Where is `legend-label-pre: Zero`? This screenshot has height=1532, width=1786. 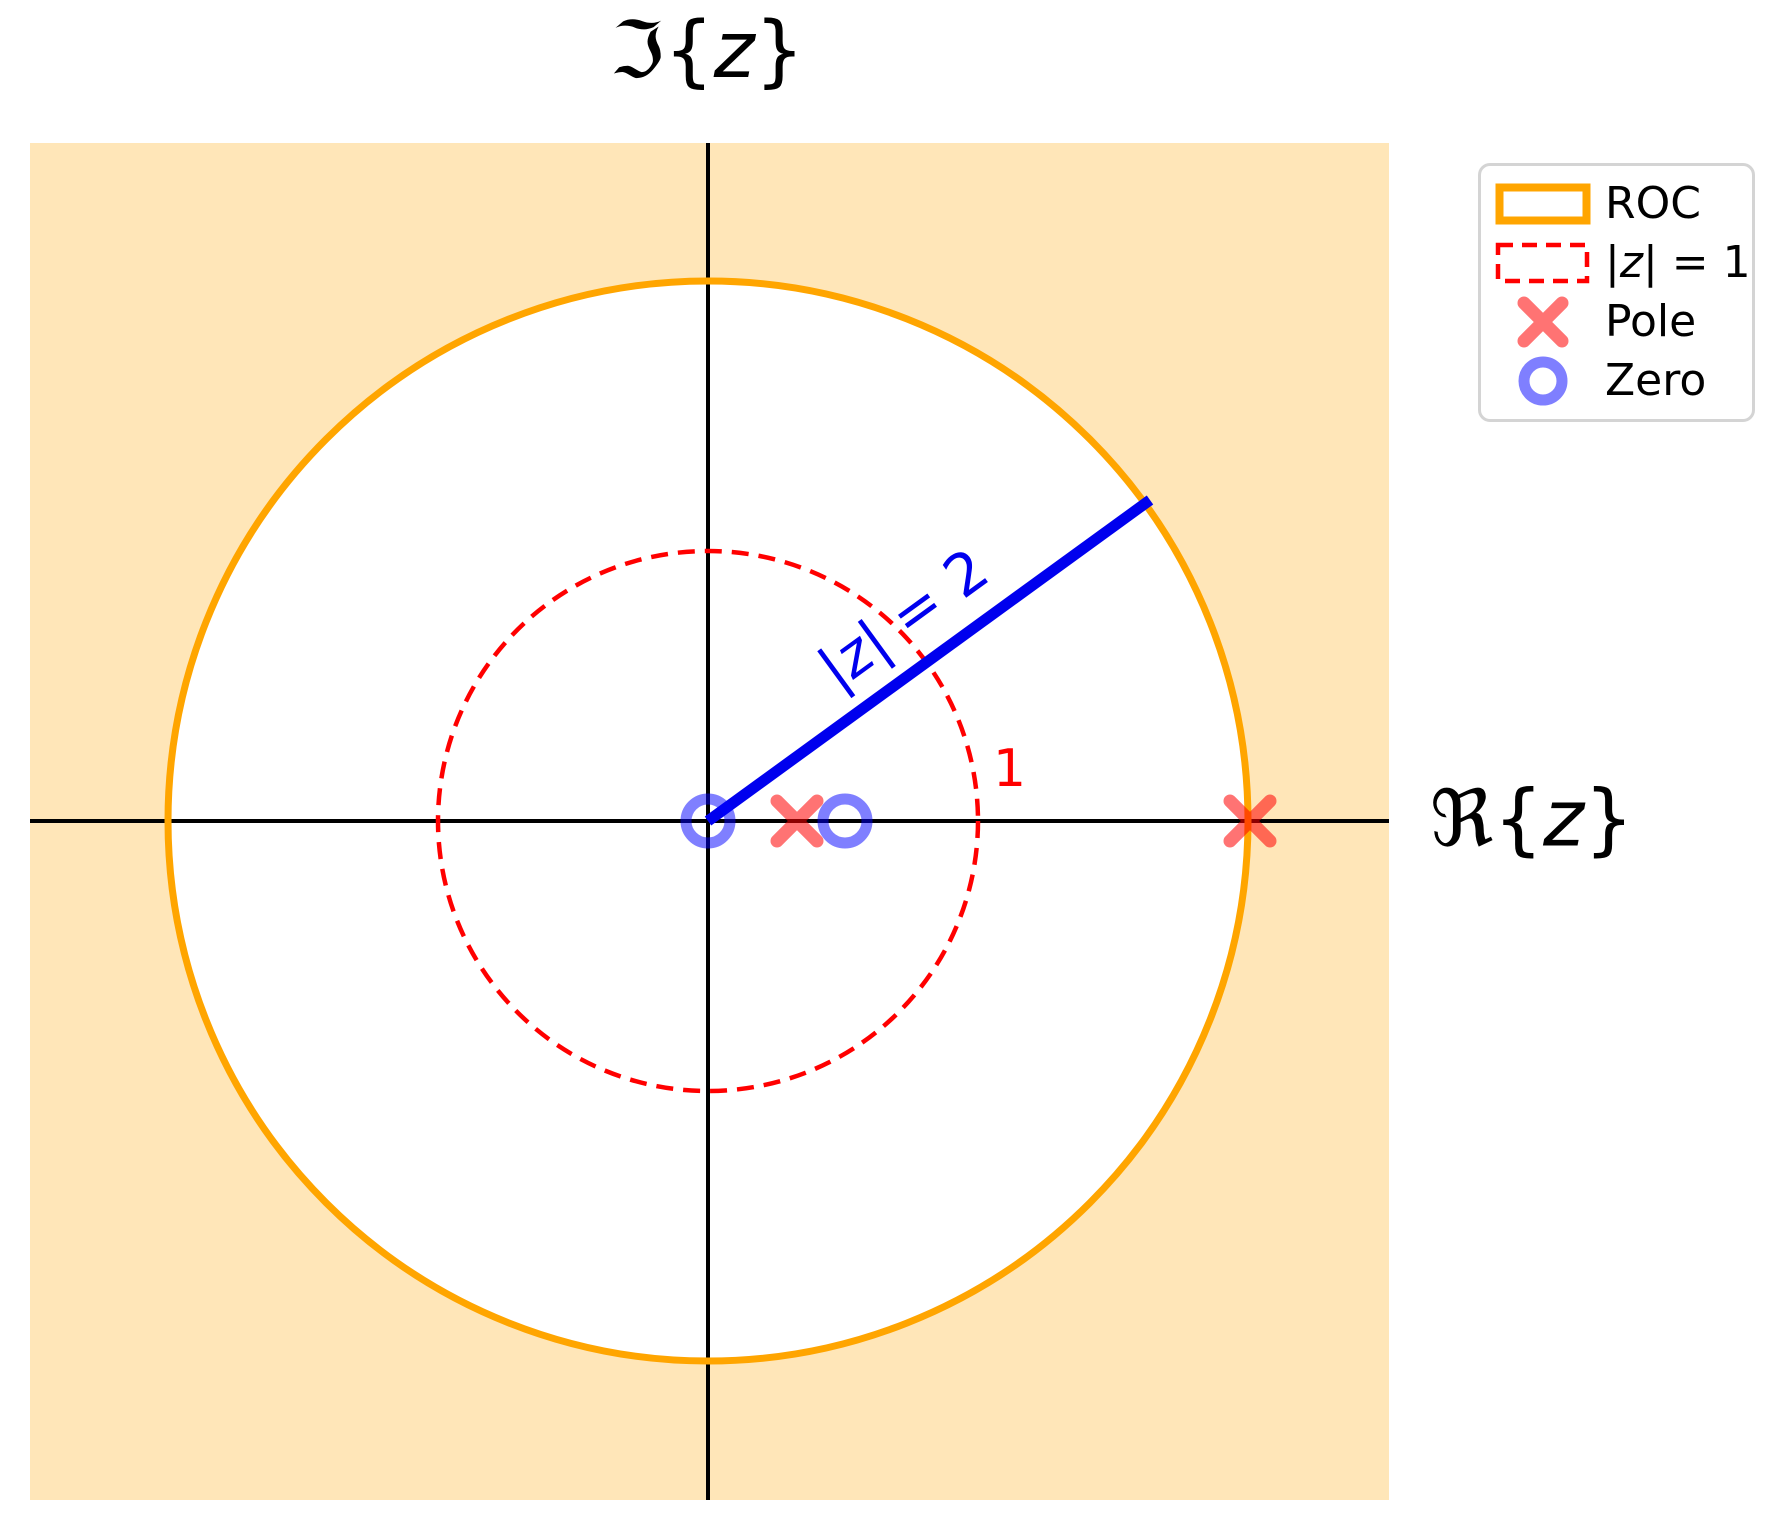 legend-label-pre: Zero is located at coordinates (1656, 381).